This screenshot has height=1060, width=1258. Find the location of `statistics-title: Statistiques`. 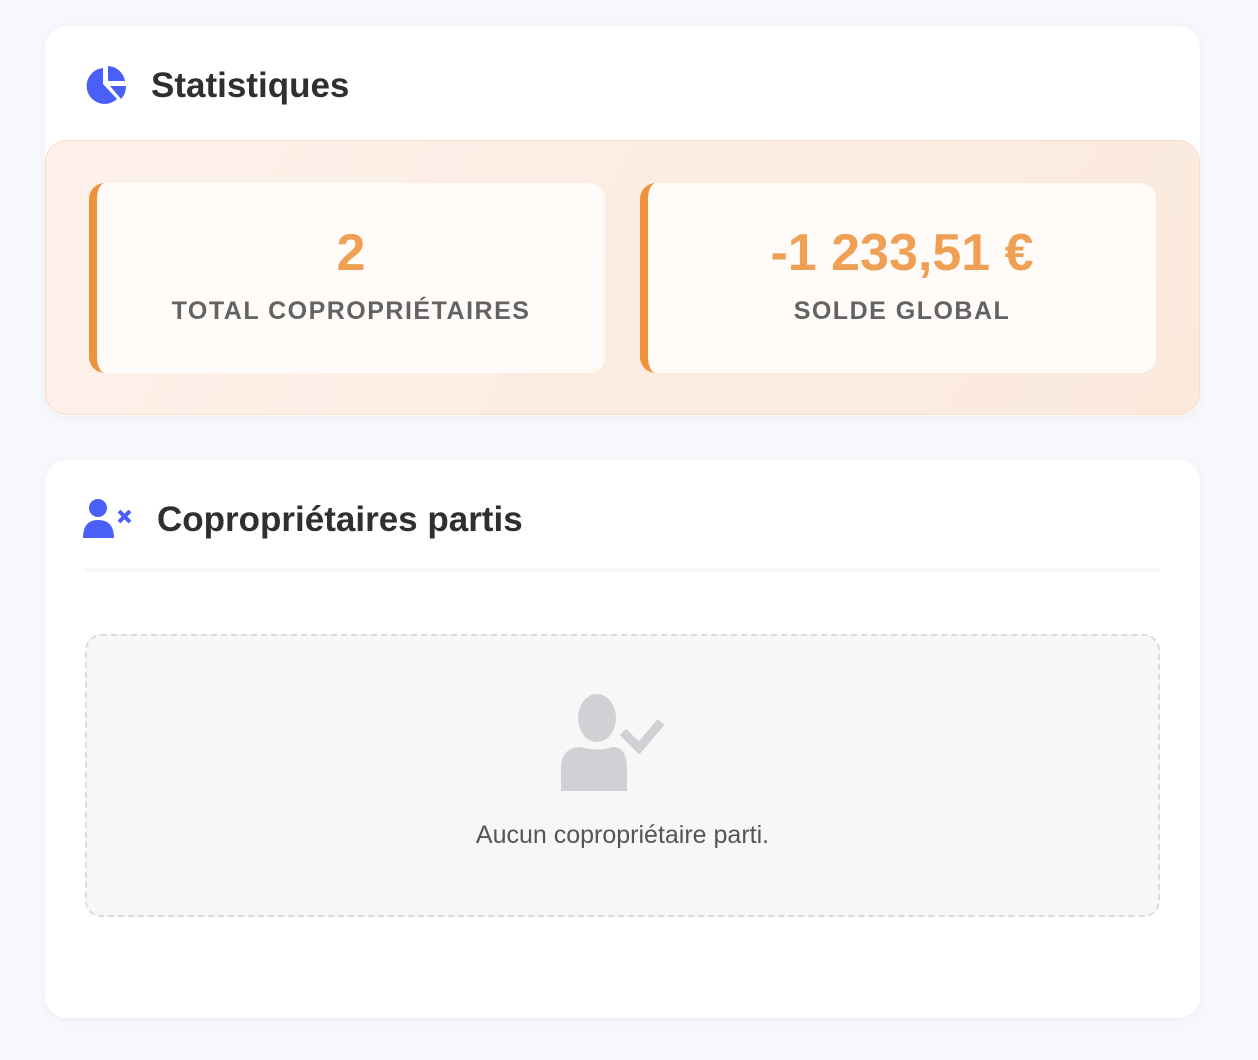

statistics-title: Statistiques is located at coordinates (250, 85).